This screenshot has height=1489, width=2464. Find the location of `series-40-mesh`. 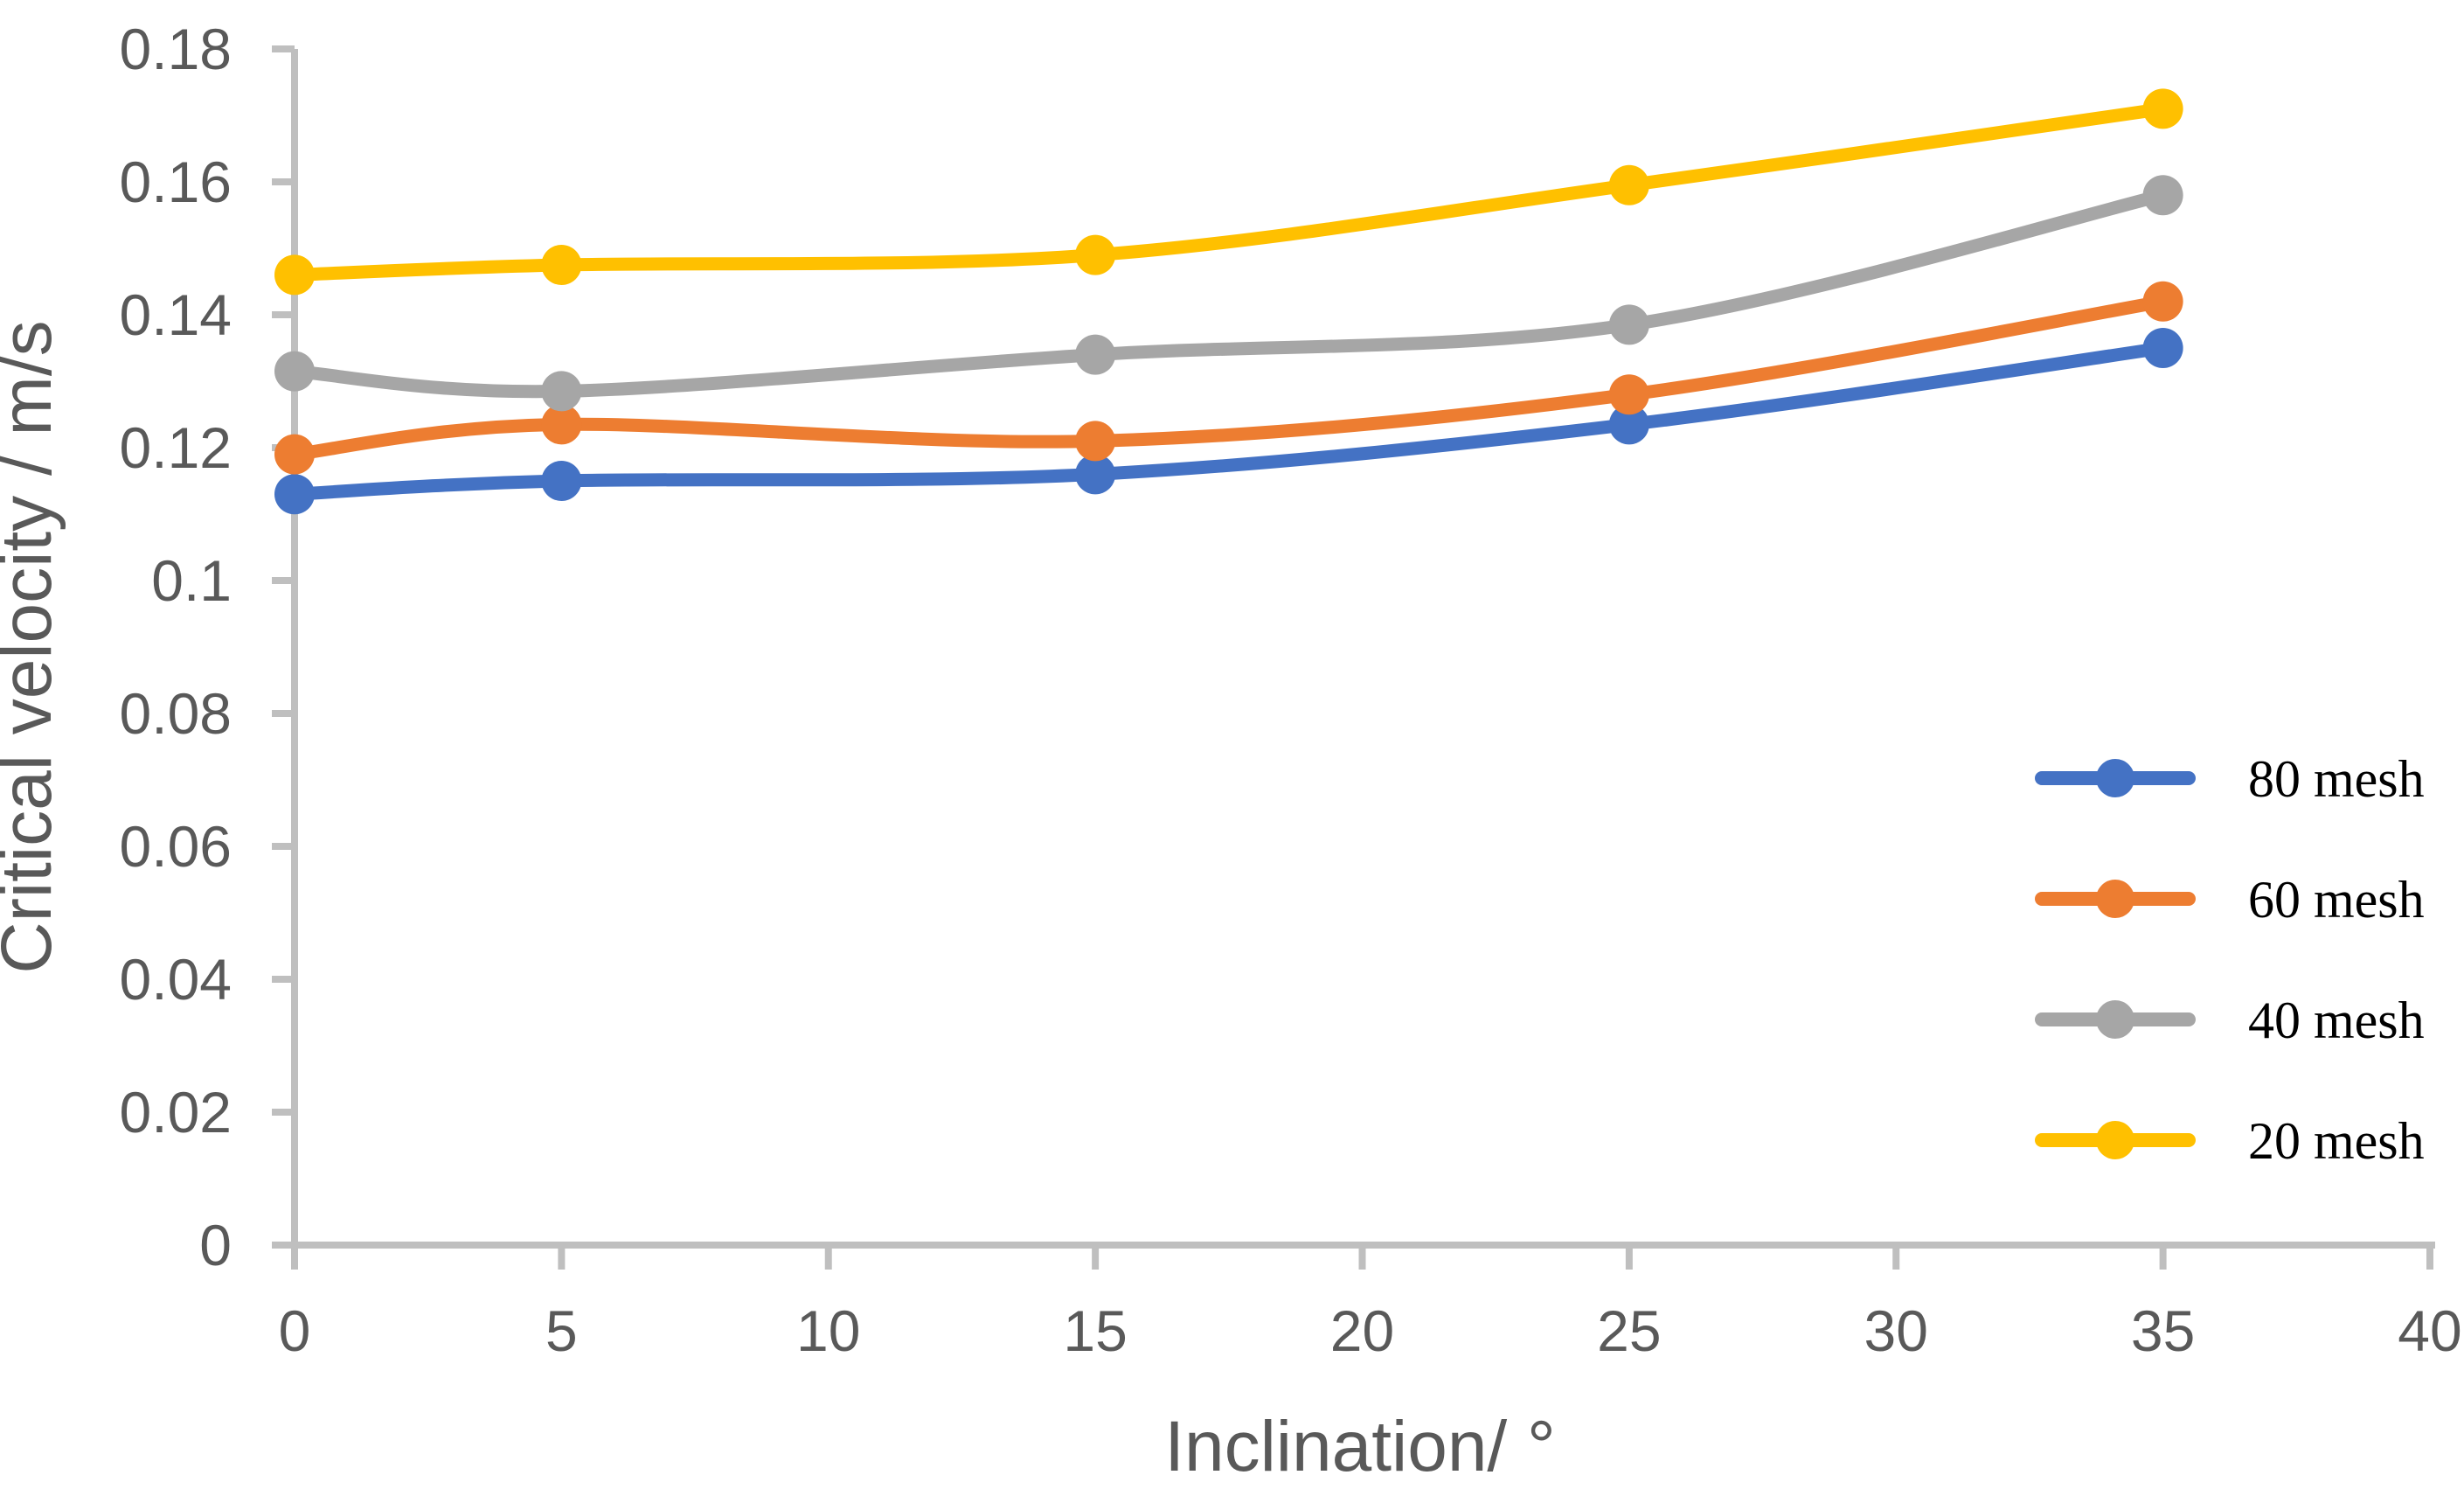

series-40-mesh is located at coordinates (1229, 293).